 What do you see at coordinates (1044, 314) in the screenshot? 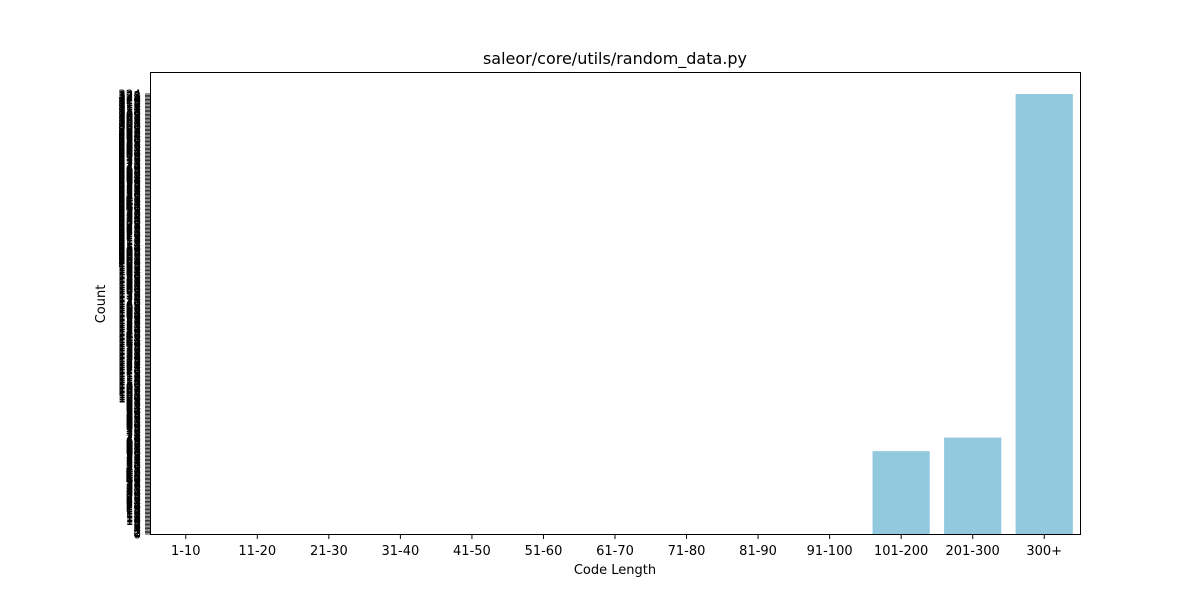
I see `bar-300+` at bounding box center [1044, 314].